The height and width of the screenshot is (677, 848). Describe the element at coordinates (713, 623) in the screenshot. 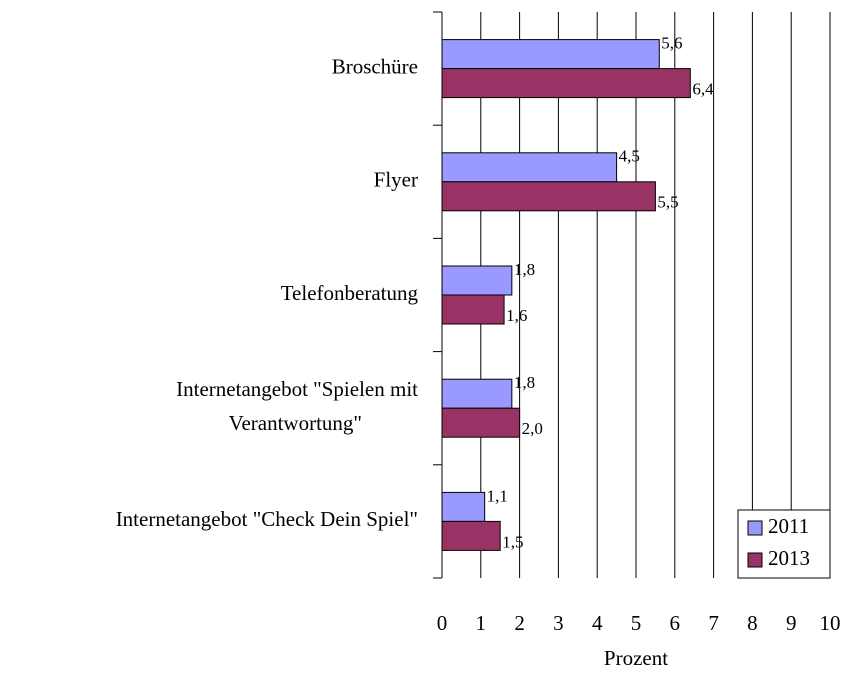

I see `x-tick-label: 7` at that location.